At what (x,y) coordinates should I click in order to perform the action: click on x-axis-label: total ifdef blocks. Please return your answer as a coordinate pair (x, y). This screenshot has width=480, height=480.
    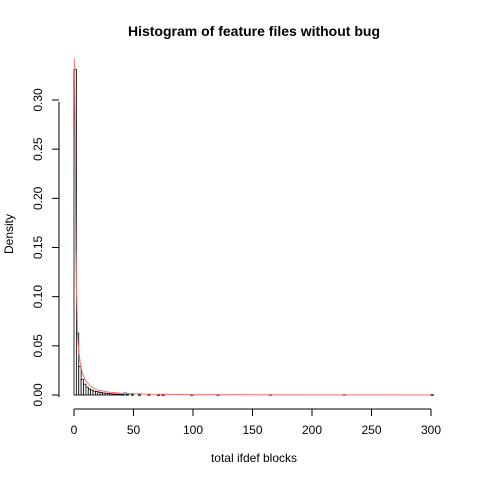
    Looking at the image, I should click on (254, 458).